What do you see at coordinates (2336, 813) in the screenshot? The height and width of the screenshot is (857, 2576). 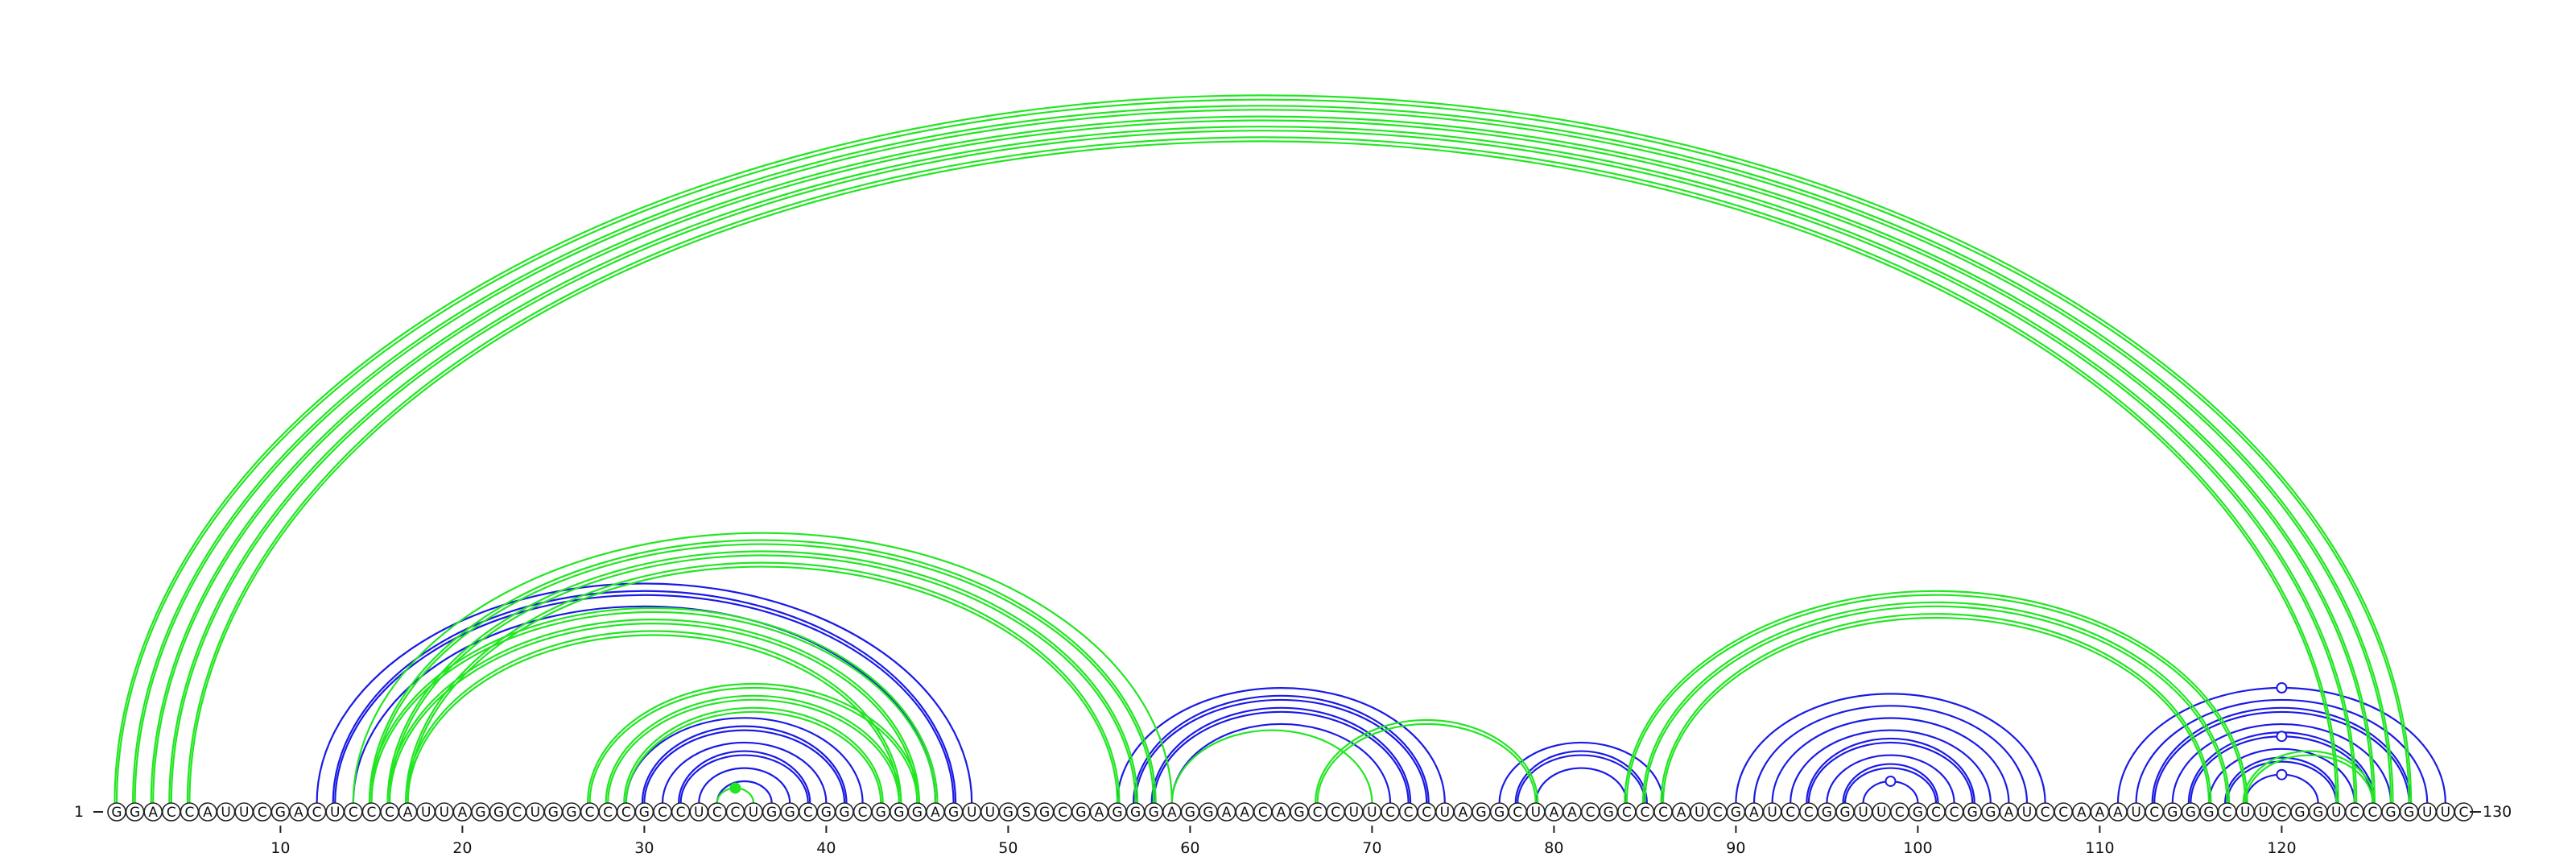 I see `nucleotide-123-letter: U` at bounding box center [2336, 813].